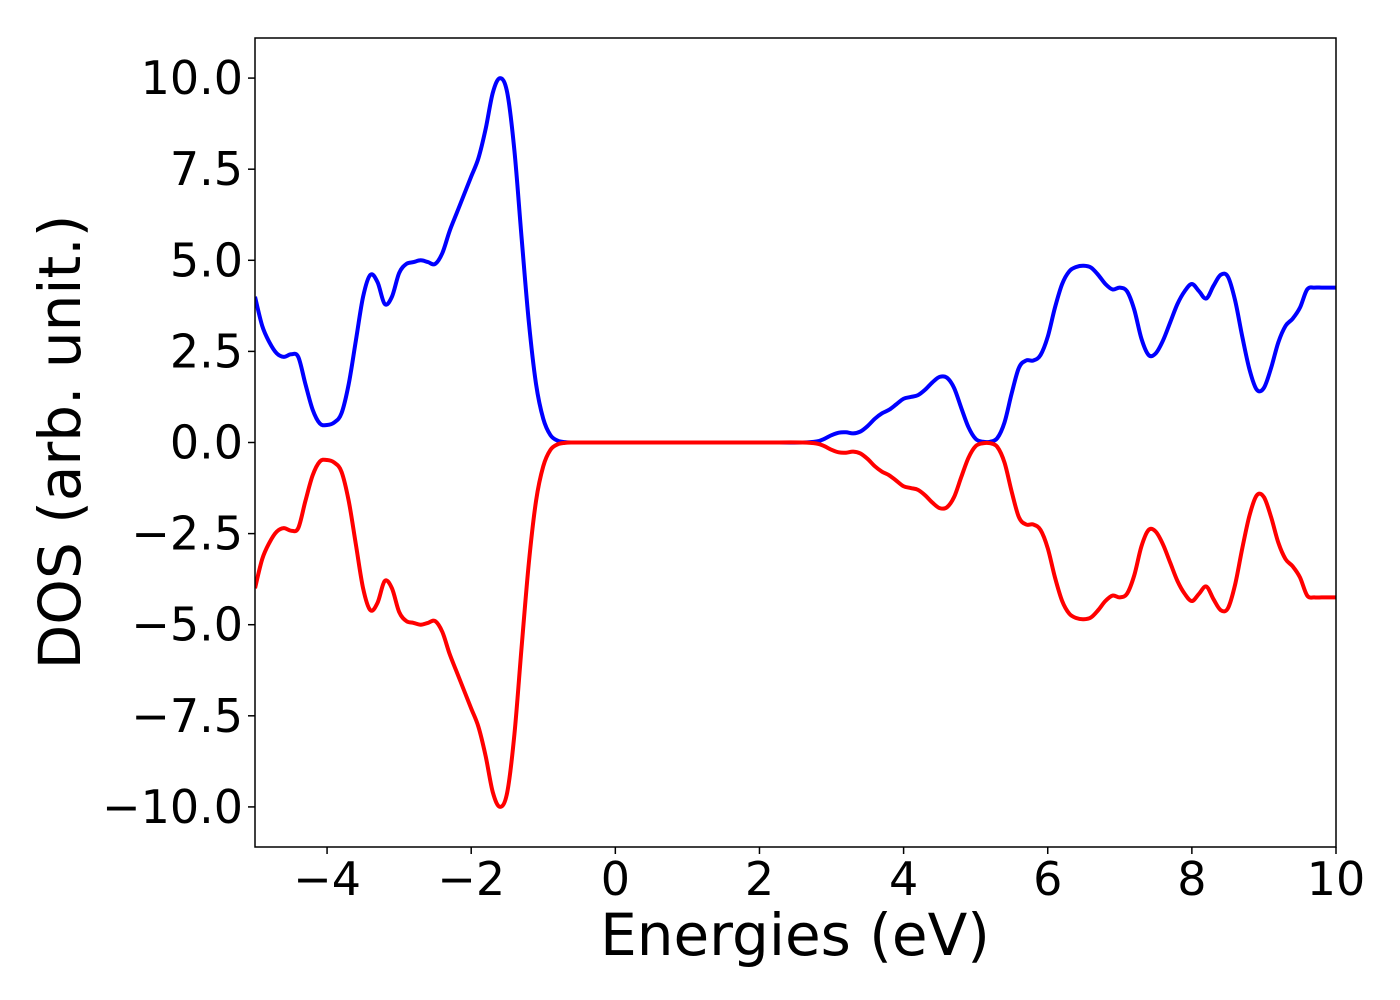  I want to click on x-tick-label: 6, so click(1047, 879).